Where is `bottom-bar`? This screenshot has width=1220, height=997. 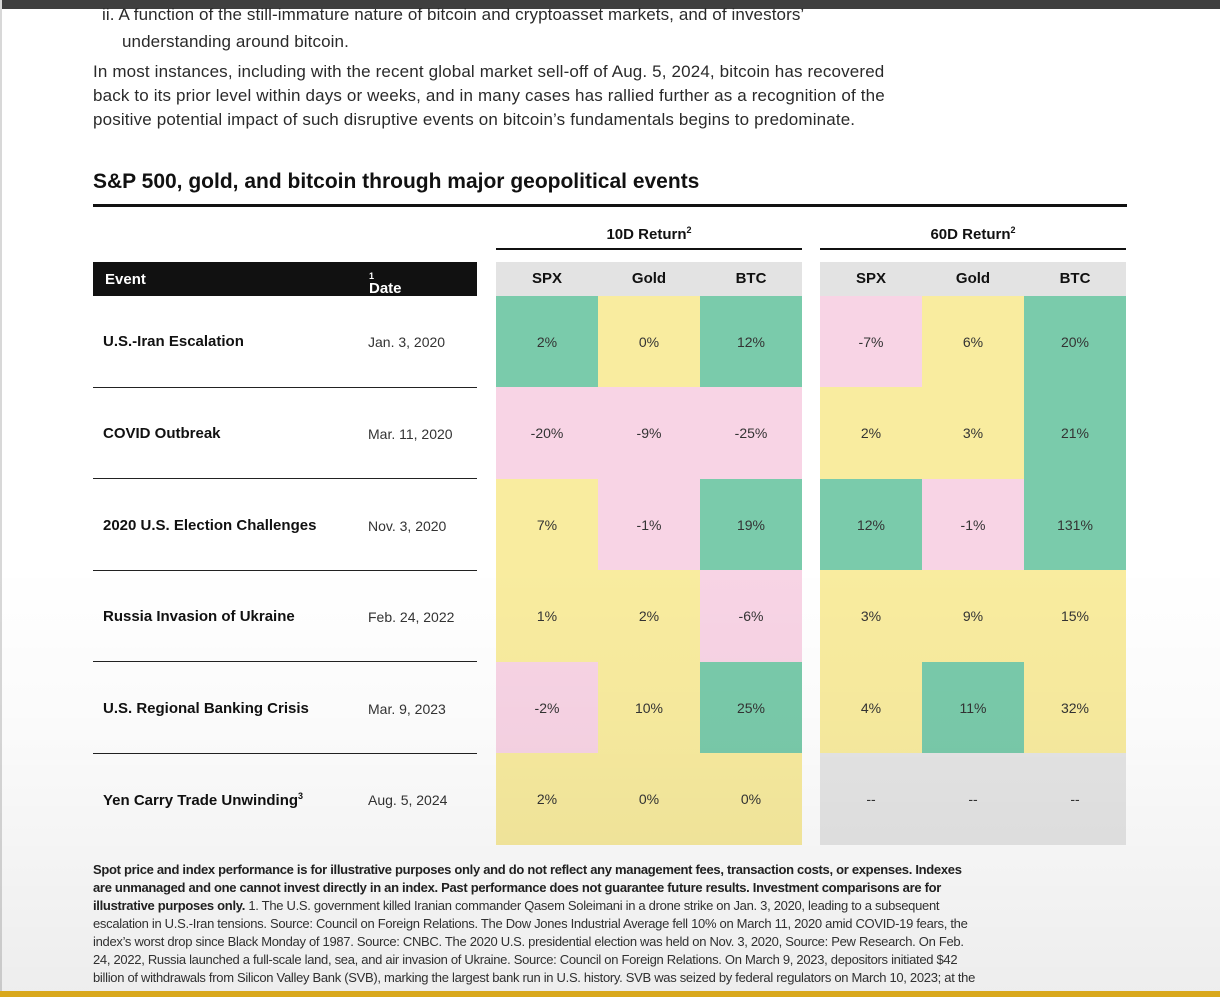
bottom-bar is located at coordinates (610, 994).